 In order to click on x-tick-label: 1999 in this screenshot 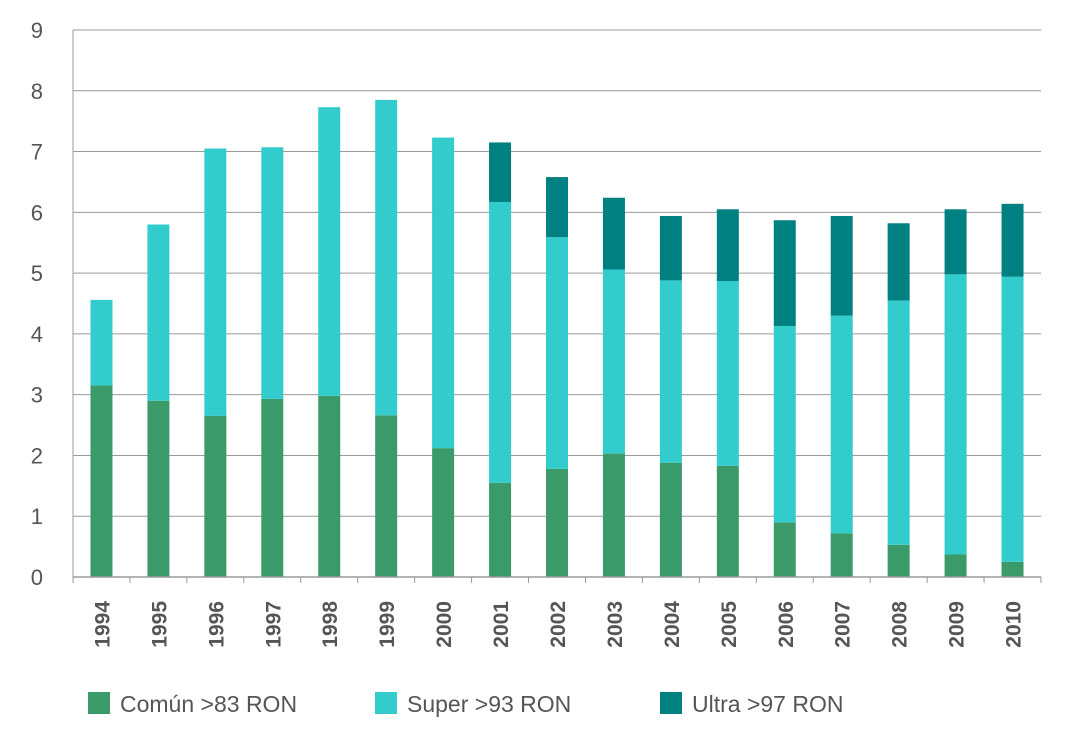, I will do `click(387, 624)`.